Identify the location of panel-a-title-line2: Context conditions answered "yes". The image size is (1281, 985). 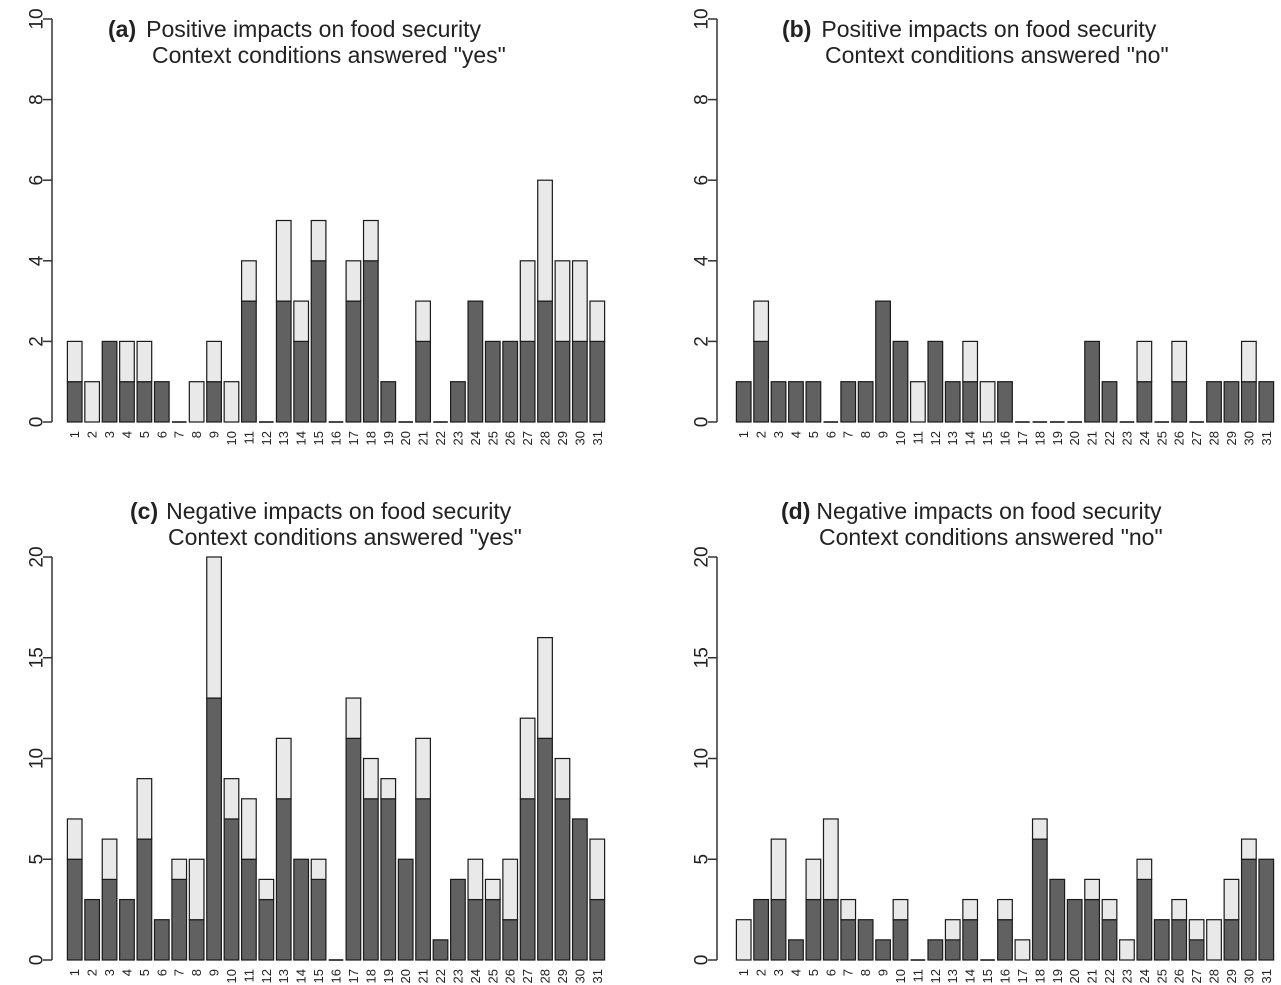
(329, 55).